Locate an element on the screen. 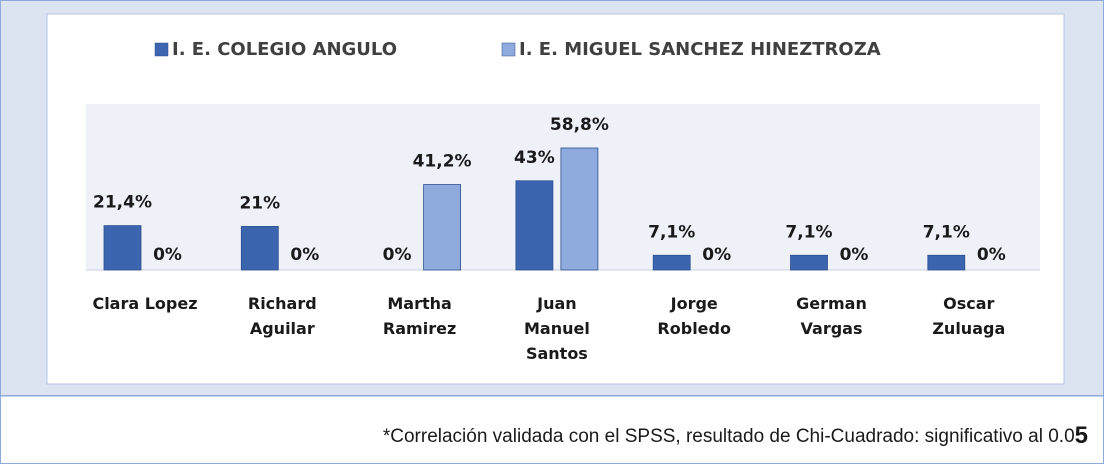 This screenshot has width=1104, height=464. value-label: 21% is located at coordinates (259, 203).